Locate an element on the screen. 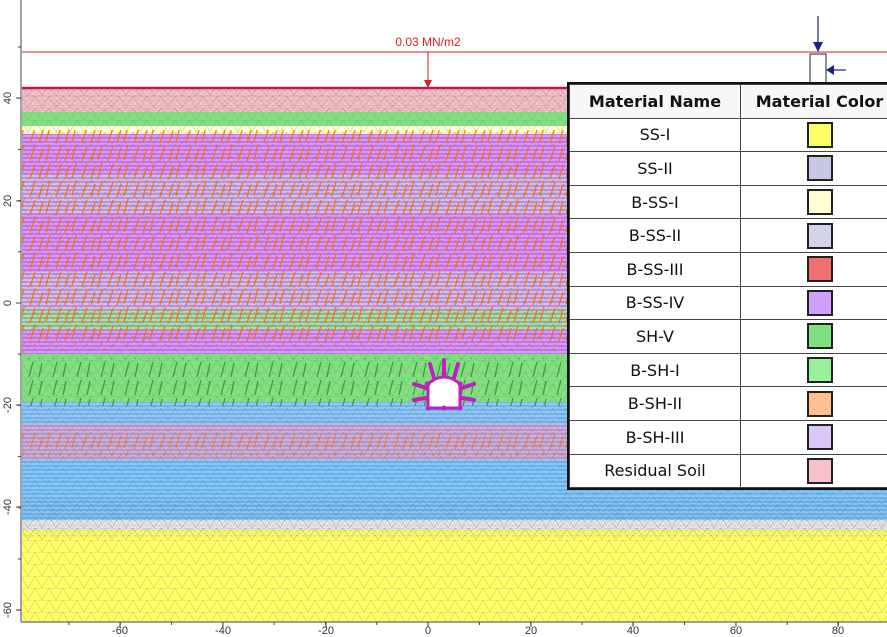 Image resolution: width=887 pixels, height=637 pixels. legend-row: B-SH-II is located at coordinates (728, 403).